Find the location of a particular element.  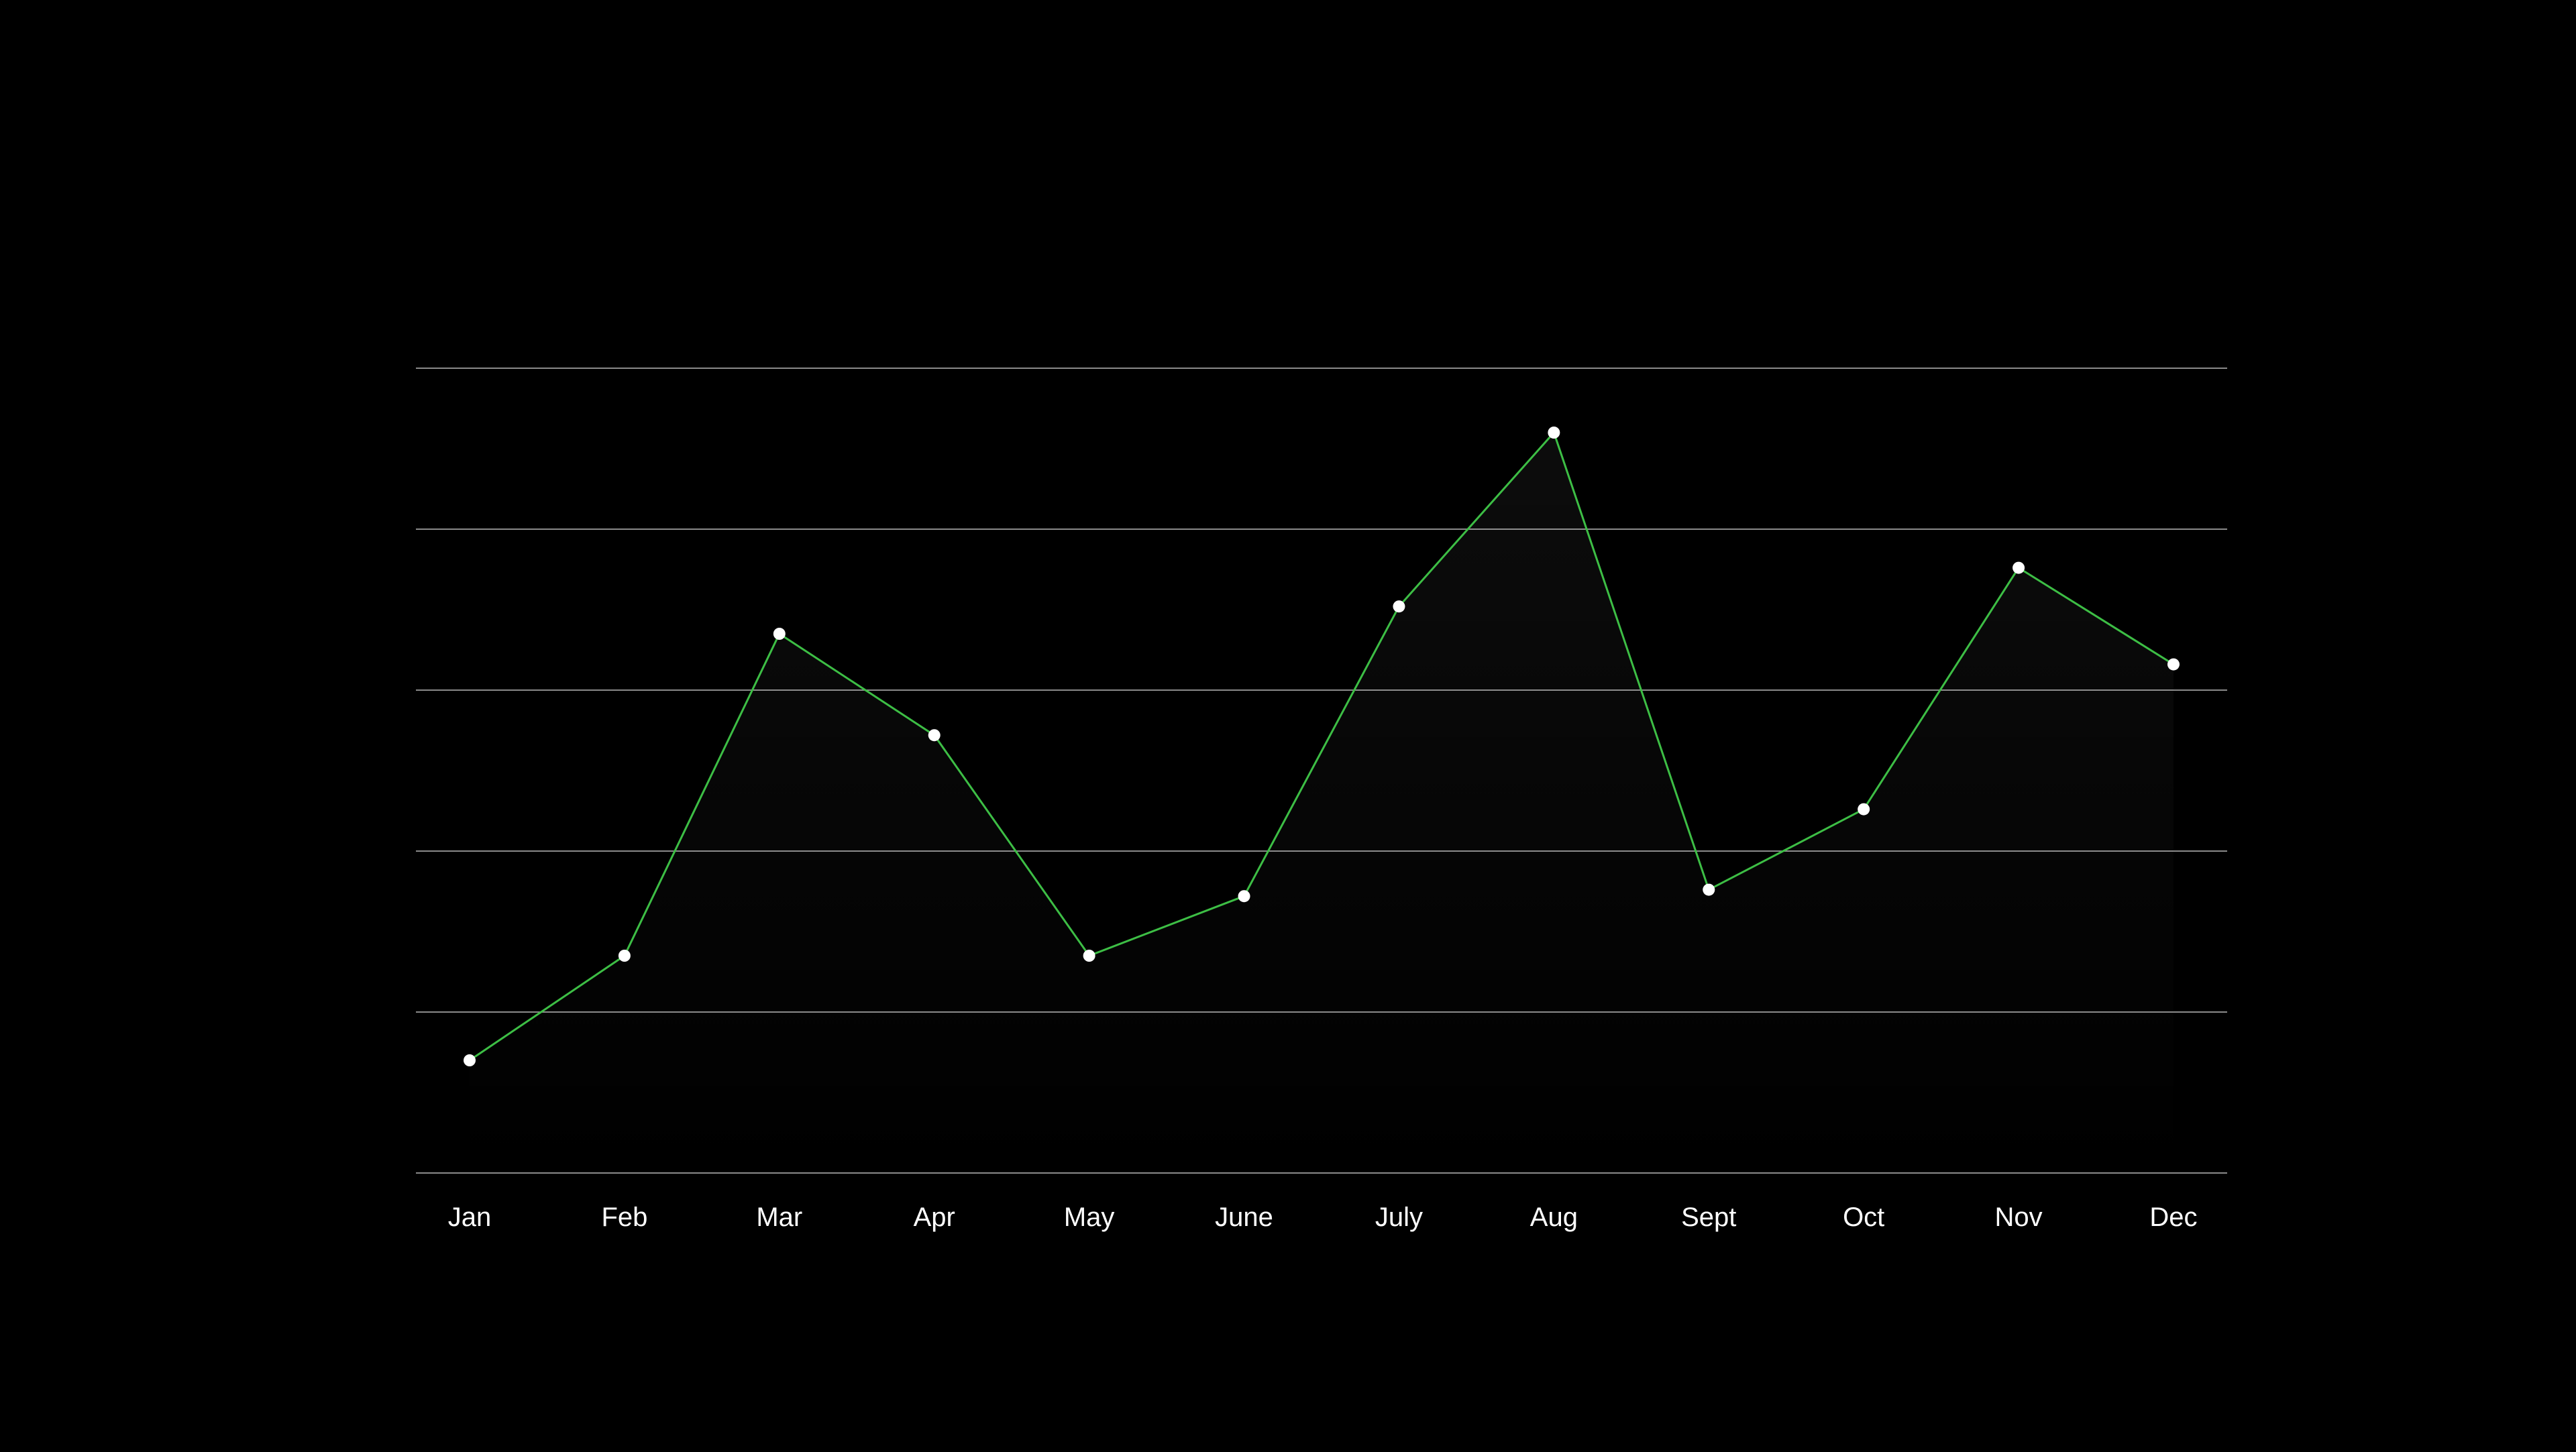

x-tick-label-oct: Oct is located at coordinates (1863, 1217).